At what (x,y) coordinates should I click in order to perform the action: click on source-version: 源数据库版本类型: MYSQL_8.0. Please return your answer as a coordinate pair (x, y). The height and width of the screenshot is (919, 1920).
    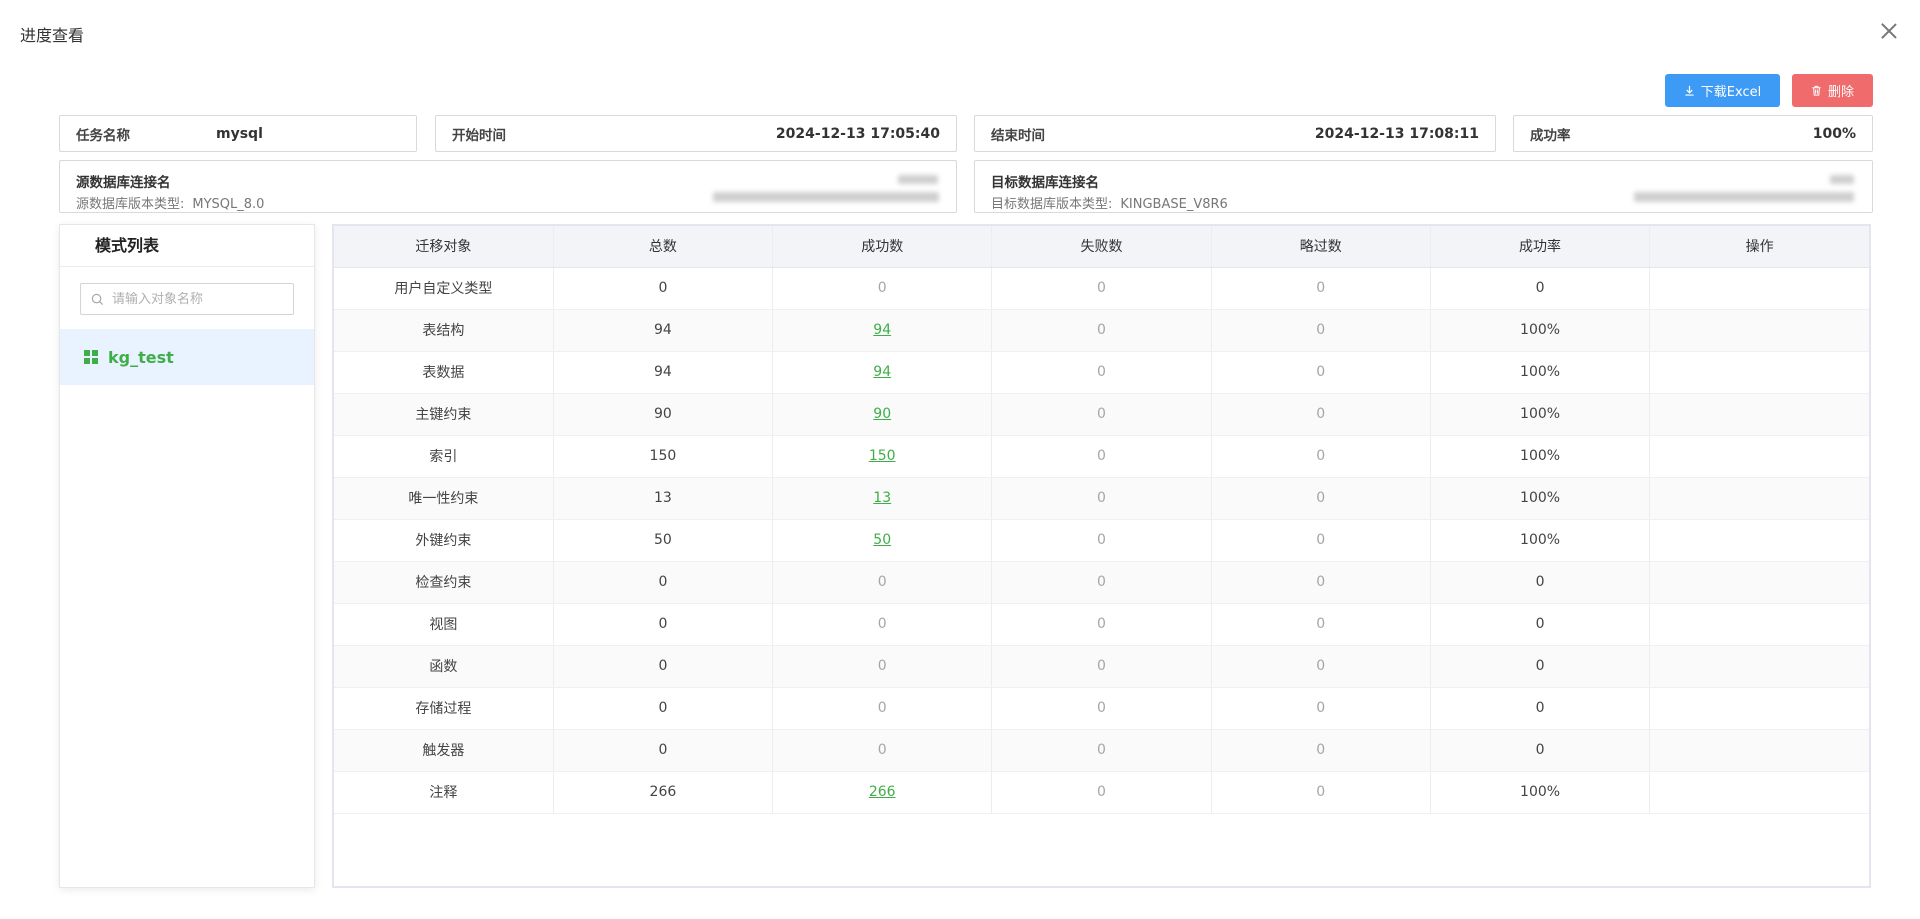
    Looking at the image, I should click on (508, 202).